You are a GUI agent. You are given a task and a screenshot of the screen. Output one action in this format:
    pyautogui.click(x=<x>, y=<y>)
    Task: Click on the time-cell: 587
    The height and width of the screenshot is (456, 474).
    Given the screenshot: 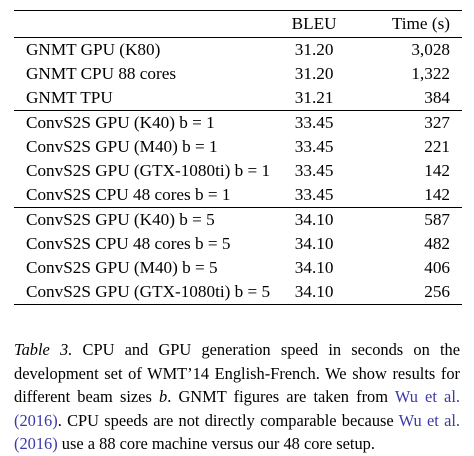 What is the action you would take?
    pyautogui.click(x=410, y=219)
    